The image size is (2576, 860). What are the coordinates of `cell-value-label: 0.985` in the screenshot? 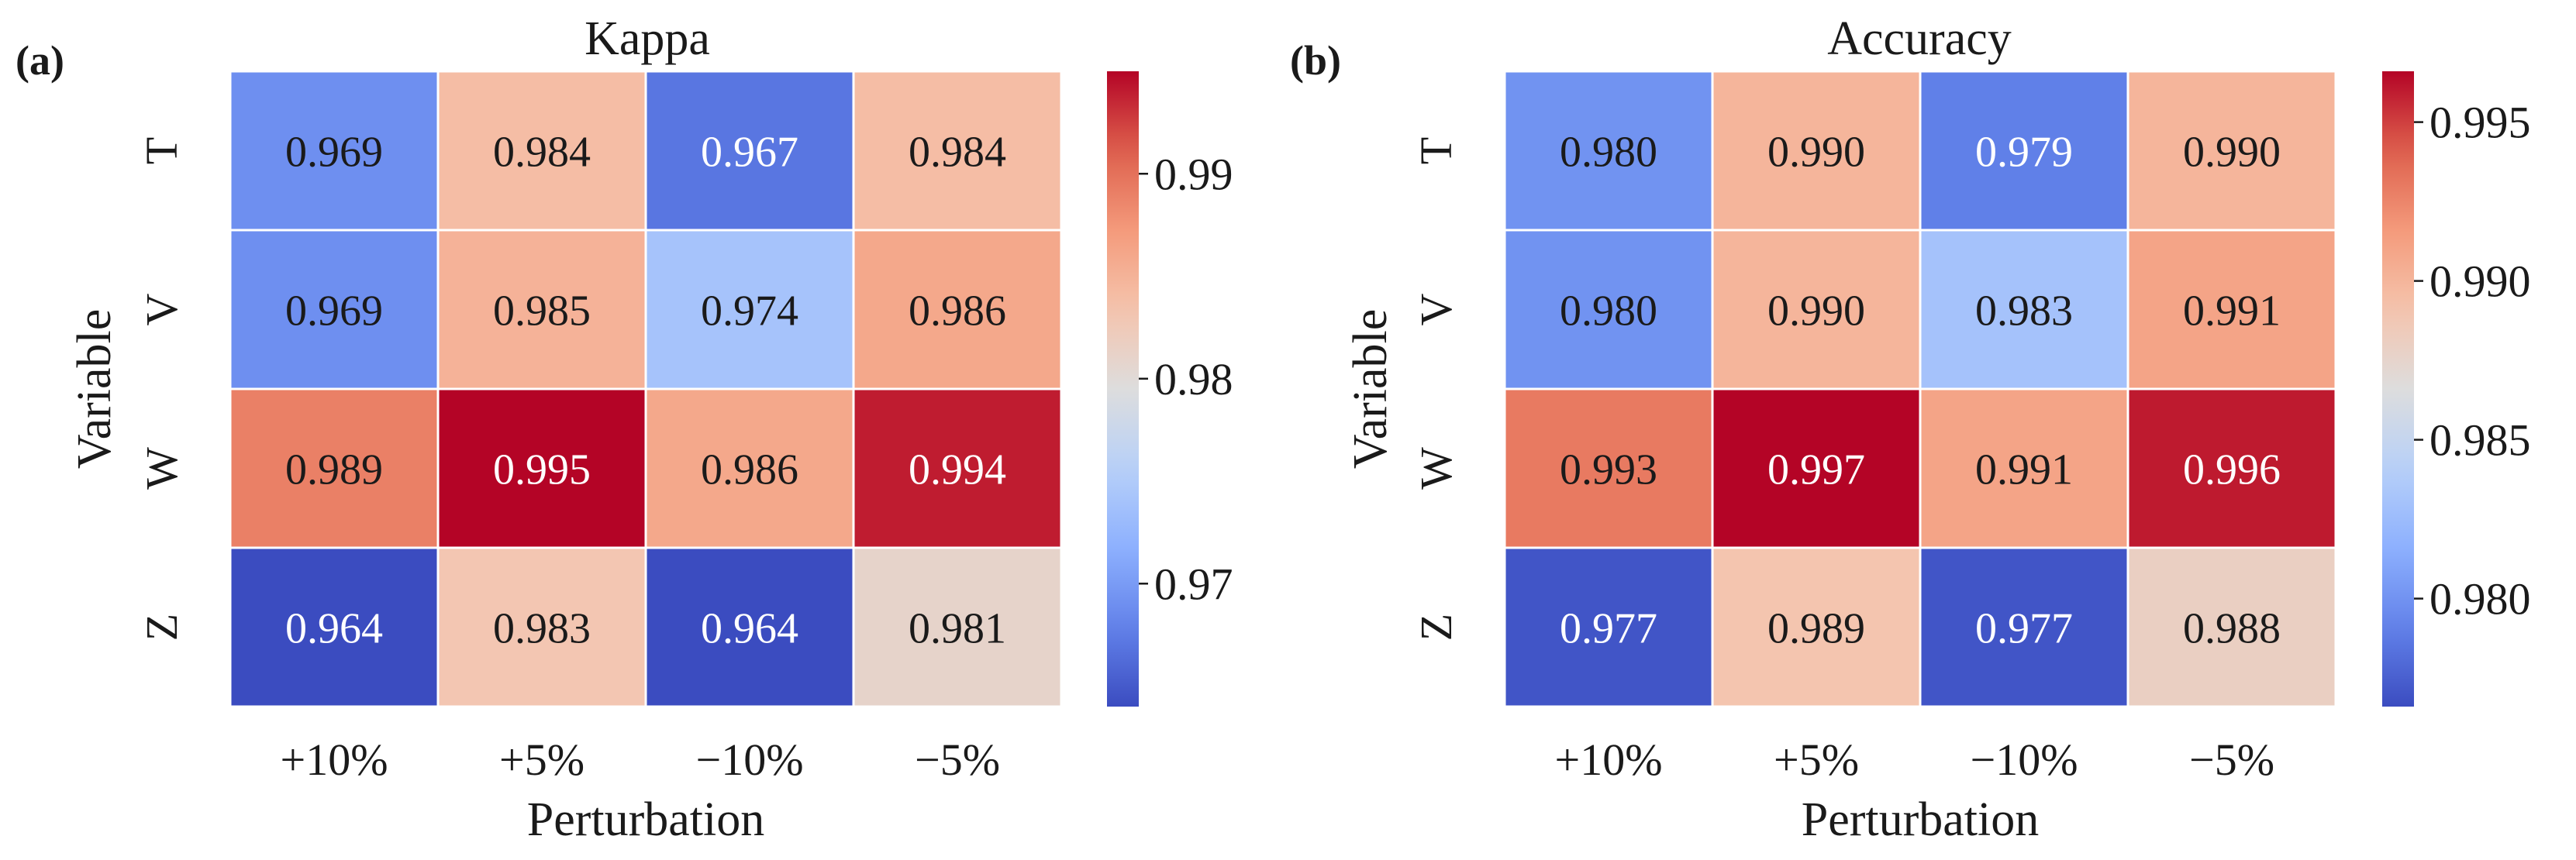 It's located at (542, 311).